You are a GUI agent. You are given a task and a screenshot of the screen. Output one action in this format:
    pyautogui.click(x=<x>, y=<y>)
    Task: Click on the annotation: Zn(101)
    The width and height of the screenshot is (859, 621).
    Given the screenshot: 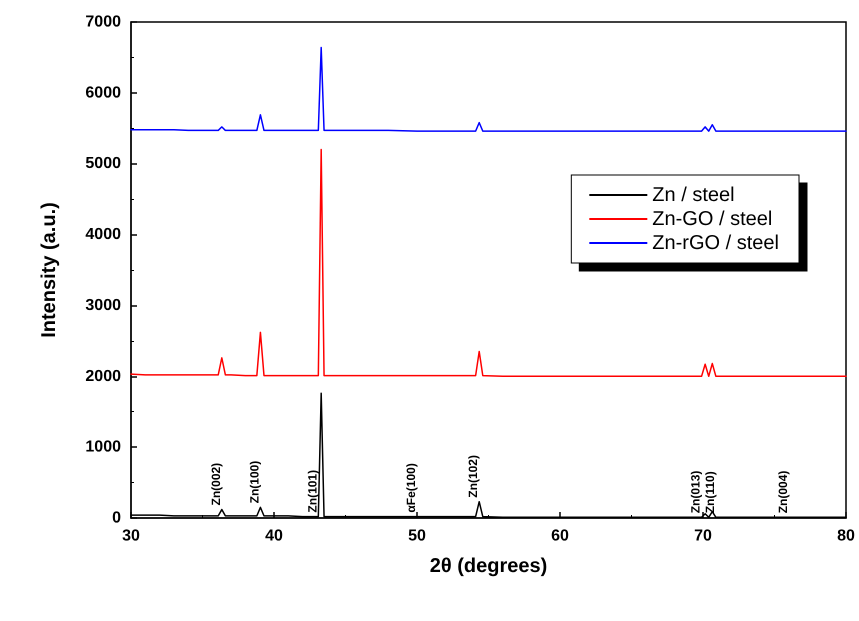 What is the action you would take?
    pyautogui.click(x=312, y=491)
    